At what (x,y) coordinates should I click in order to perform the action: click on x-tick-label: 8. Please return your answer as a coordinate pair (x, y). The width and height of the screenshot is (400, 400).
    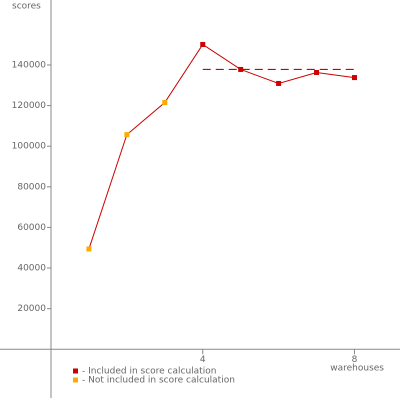
    Looking at the image, I should click on (355, 360).